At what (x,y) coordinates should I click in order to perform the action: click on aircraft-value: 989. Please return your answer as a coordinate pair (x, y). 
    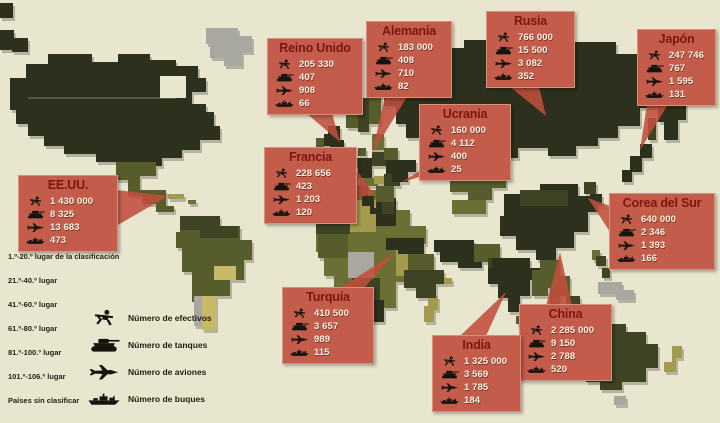
    Looking at the image, I should click on (322, 339).